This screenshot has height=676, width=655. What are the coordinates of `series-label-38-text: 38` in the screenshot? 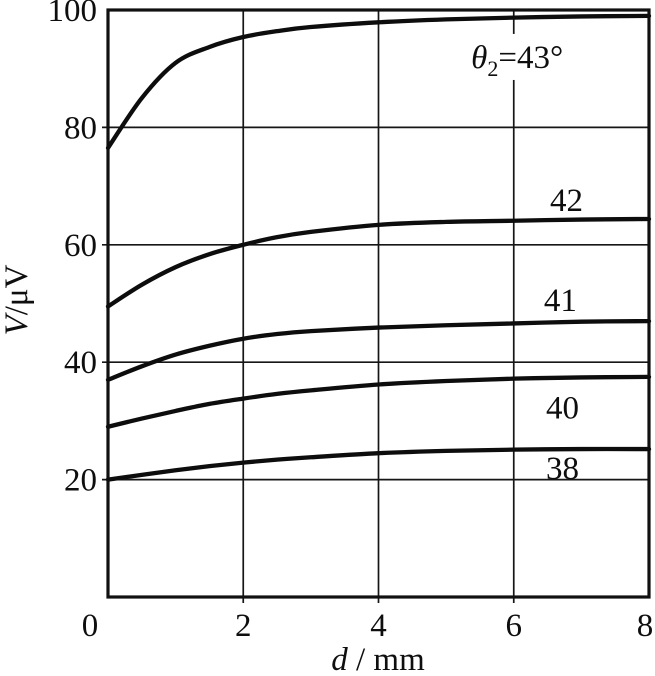 It's located at (562, 469).